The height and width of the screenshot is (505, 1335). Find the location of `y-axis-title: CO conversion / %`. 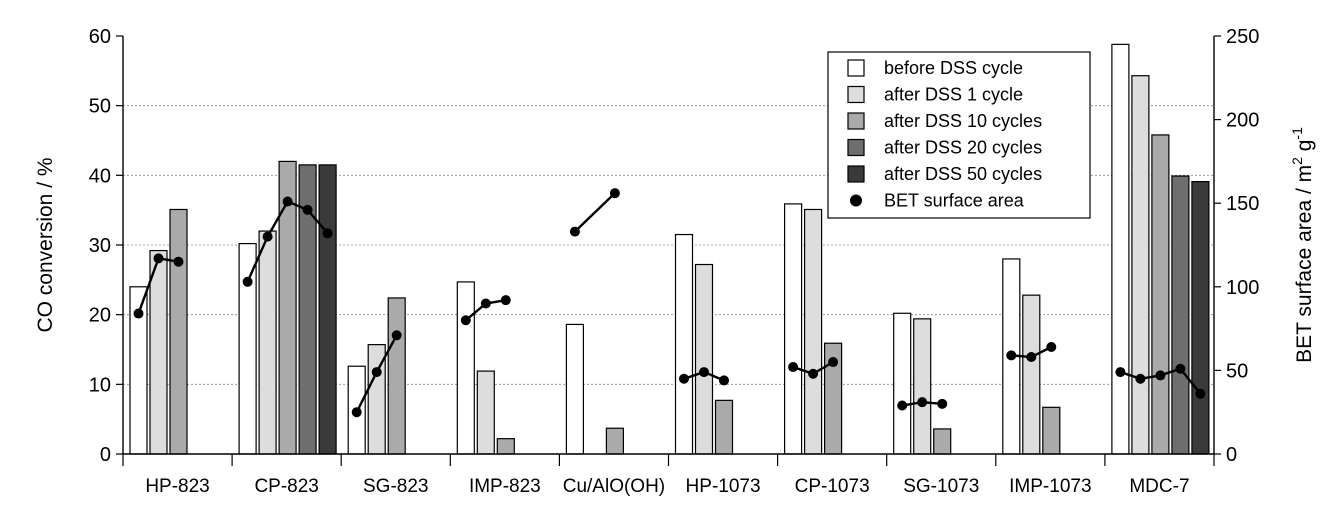

y-axis-title: CO conversion / % is located at coordinates (45, 244).